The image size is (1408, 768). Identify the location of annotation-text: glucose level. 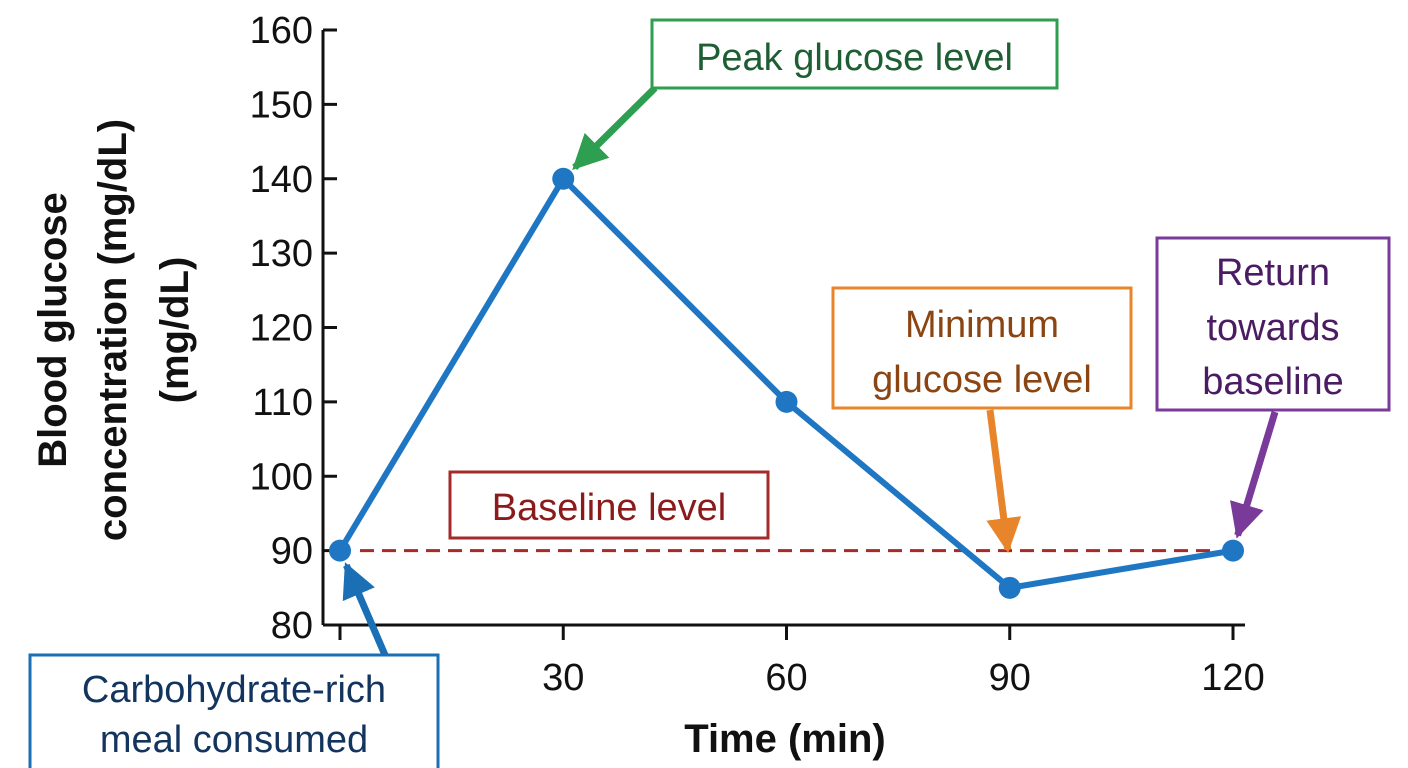
(982, 380).